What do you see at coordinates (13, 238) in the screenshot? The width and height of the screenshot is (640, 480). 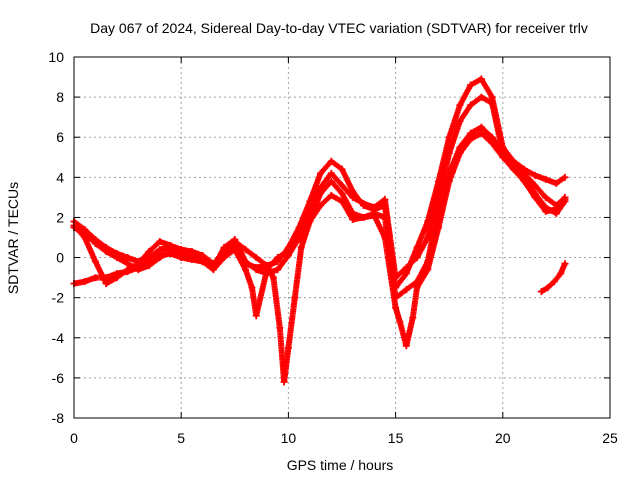 I see `y-axis-label: SDTVAR / TECUs` at bounding box center [13, 238].